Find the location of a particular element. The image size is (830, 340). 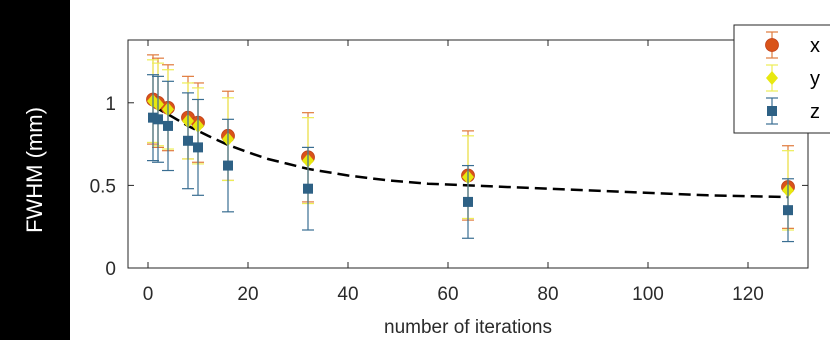

legend: xyz is located at coordinates (781, 79).